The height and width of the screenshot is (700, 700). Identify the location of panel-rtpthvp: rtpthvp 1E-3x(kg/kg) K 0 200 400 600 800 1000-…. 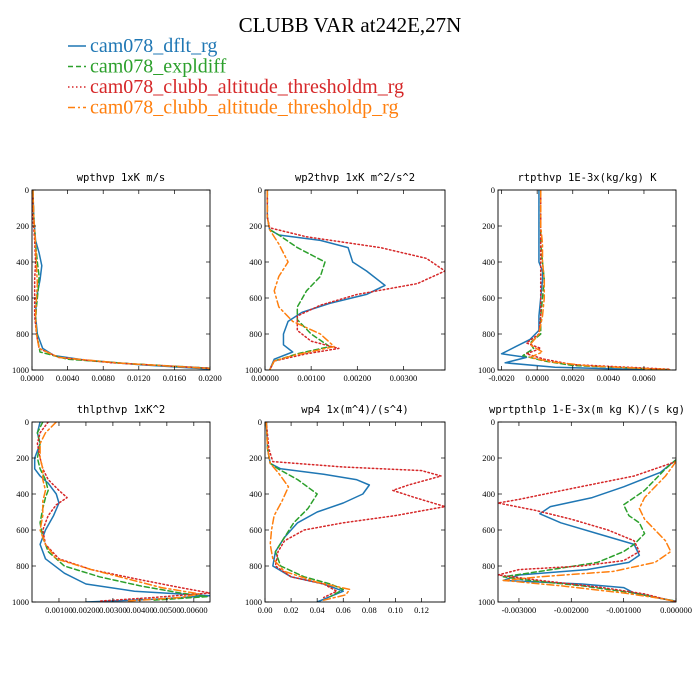
(577, 277).